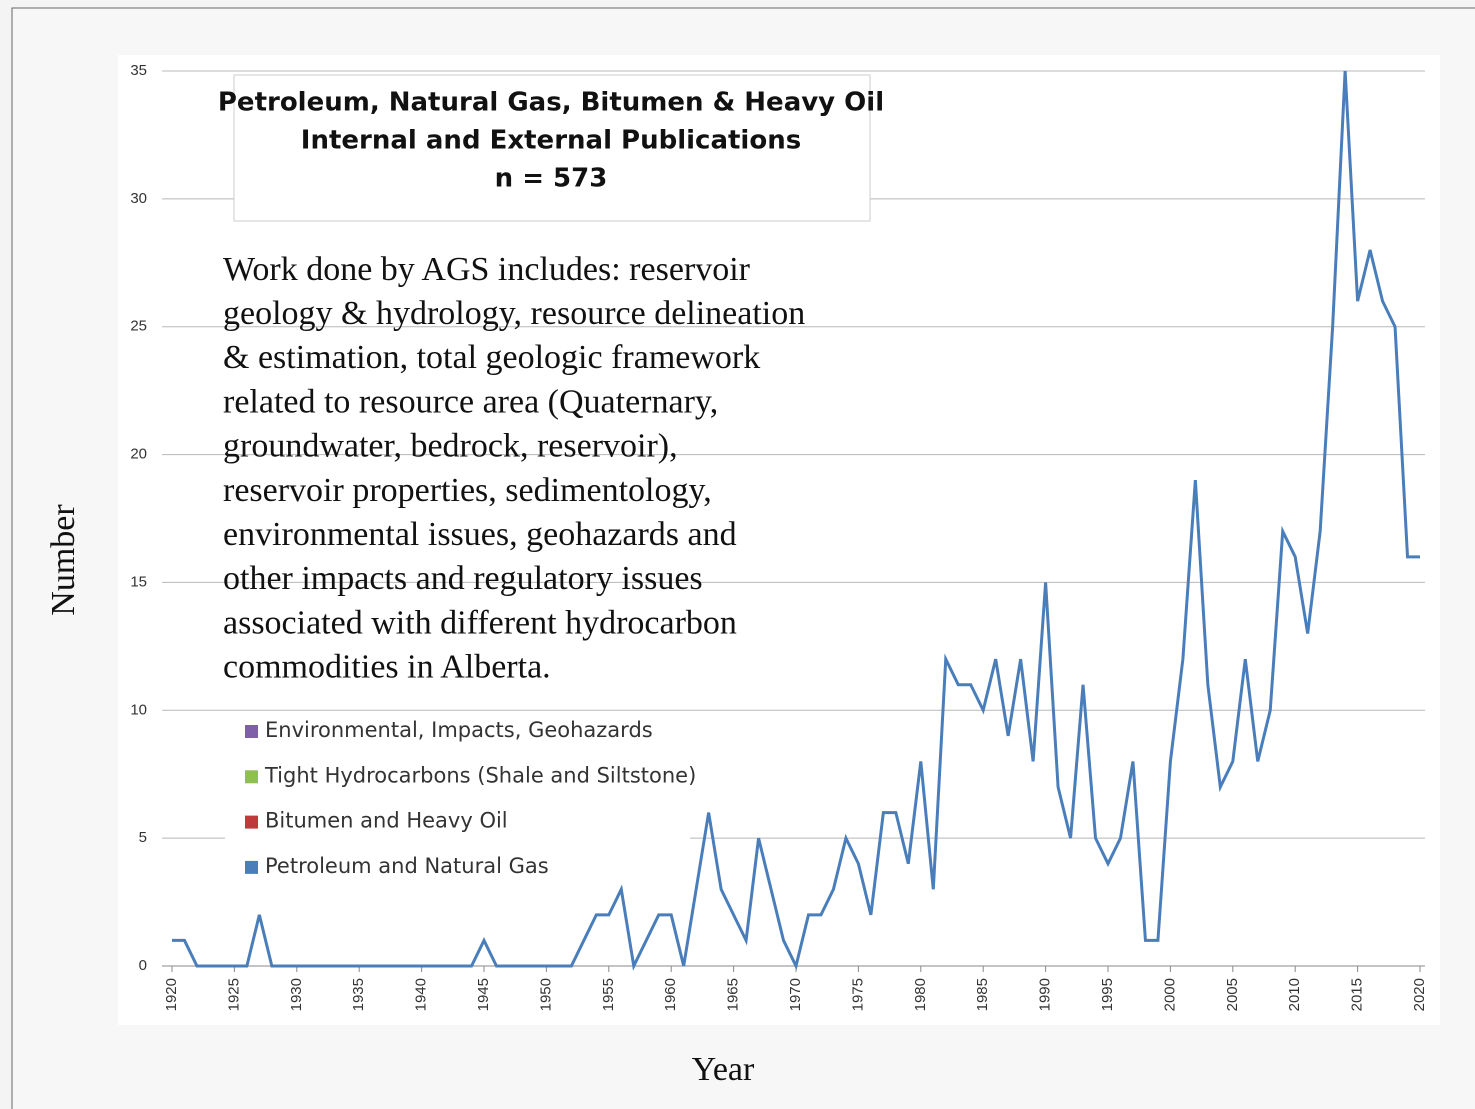  I want to click on annotation: other impacts and regulatory issues, so click(463, 578).